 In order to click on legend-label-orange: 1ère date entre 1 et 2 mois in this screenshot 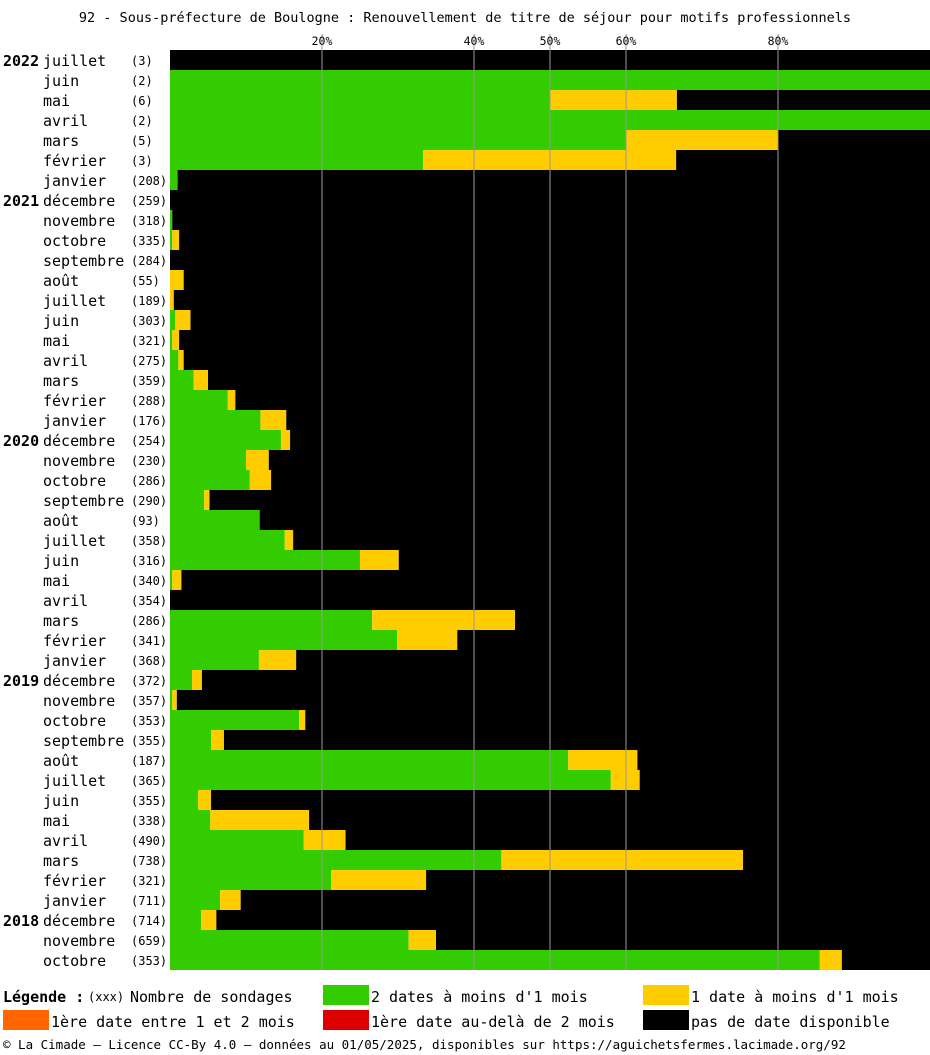, I will do `click(173, 1022)`.